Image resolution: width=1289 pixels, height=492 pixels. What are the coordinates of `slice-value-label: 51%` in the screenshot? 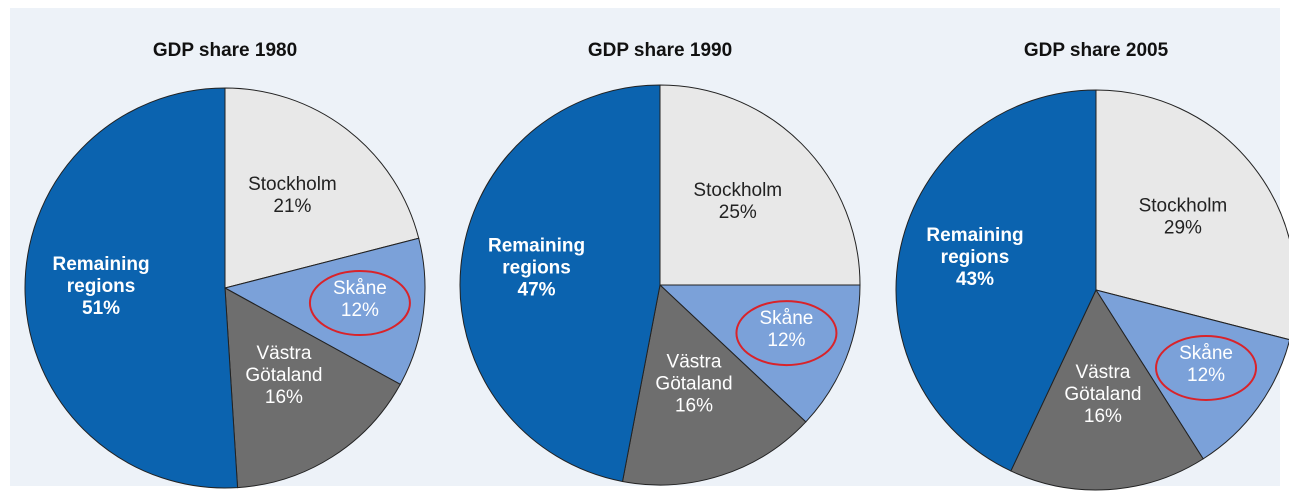 It's located at (101, 308).